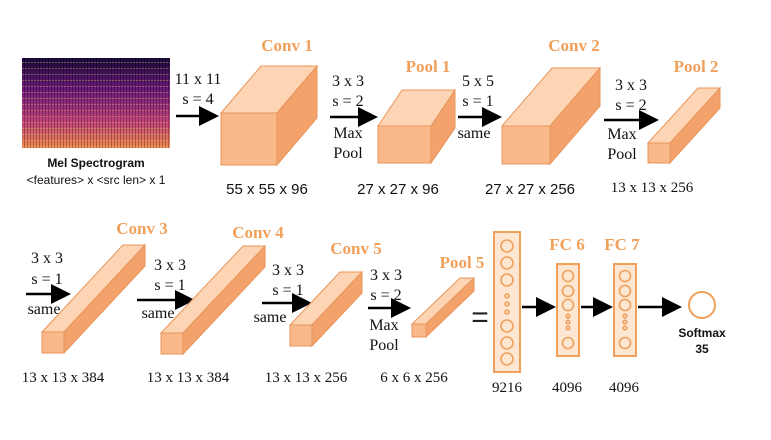 This screenshot has width=771, height=440. What do you see at coordinates (141, 228) in the screenshot?
I see `conv3-title: Conv 3` at bounding box center [141, 228].